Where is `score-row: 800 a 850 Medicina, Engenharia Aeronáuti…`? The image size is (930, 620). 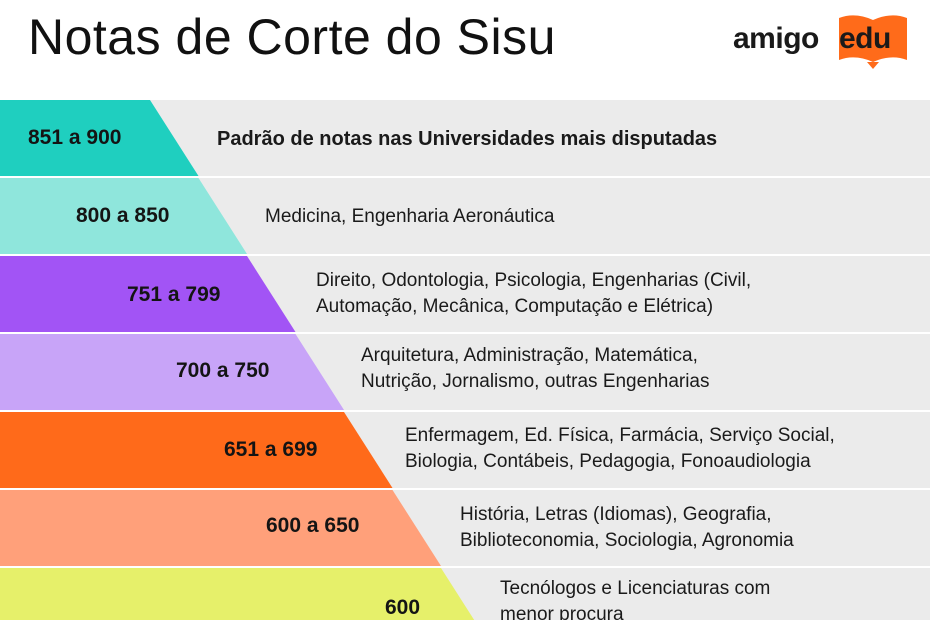
score-row: 800 a 850 Medicina, Engenharia Aeronáuti… is located at coordinates (465, 216).